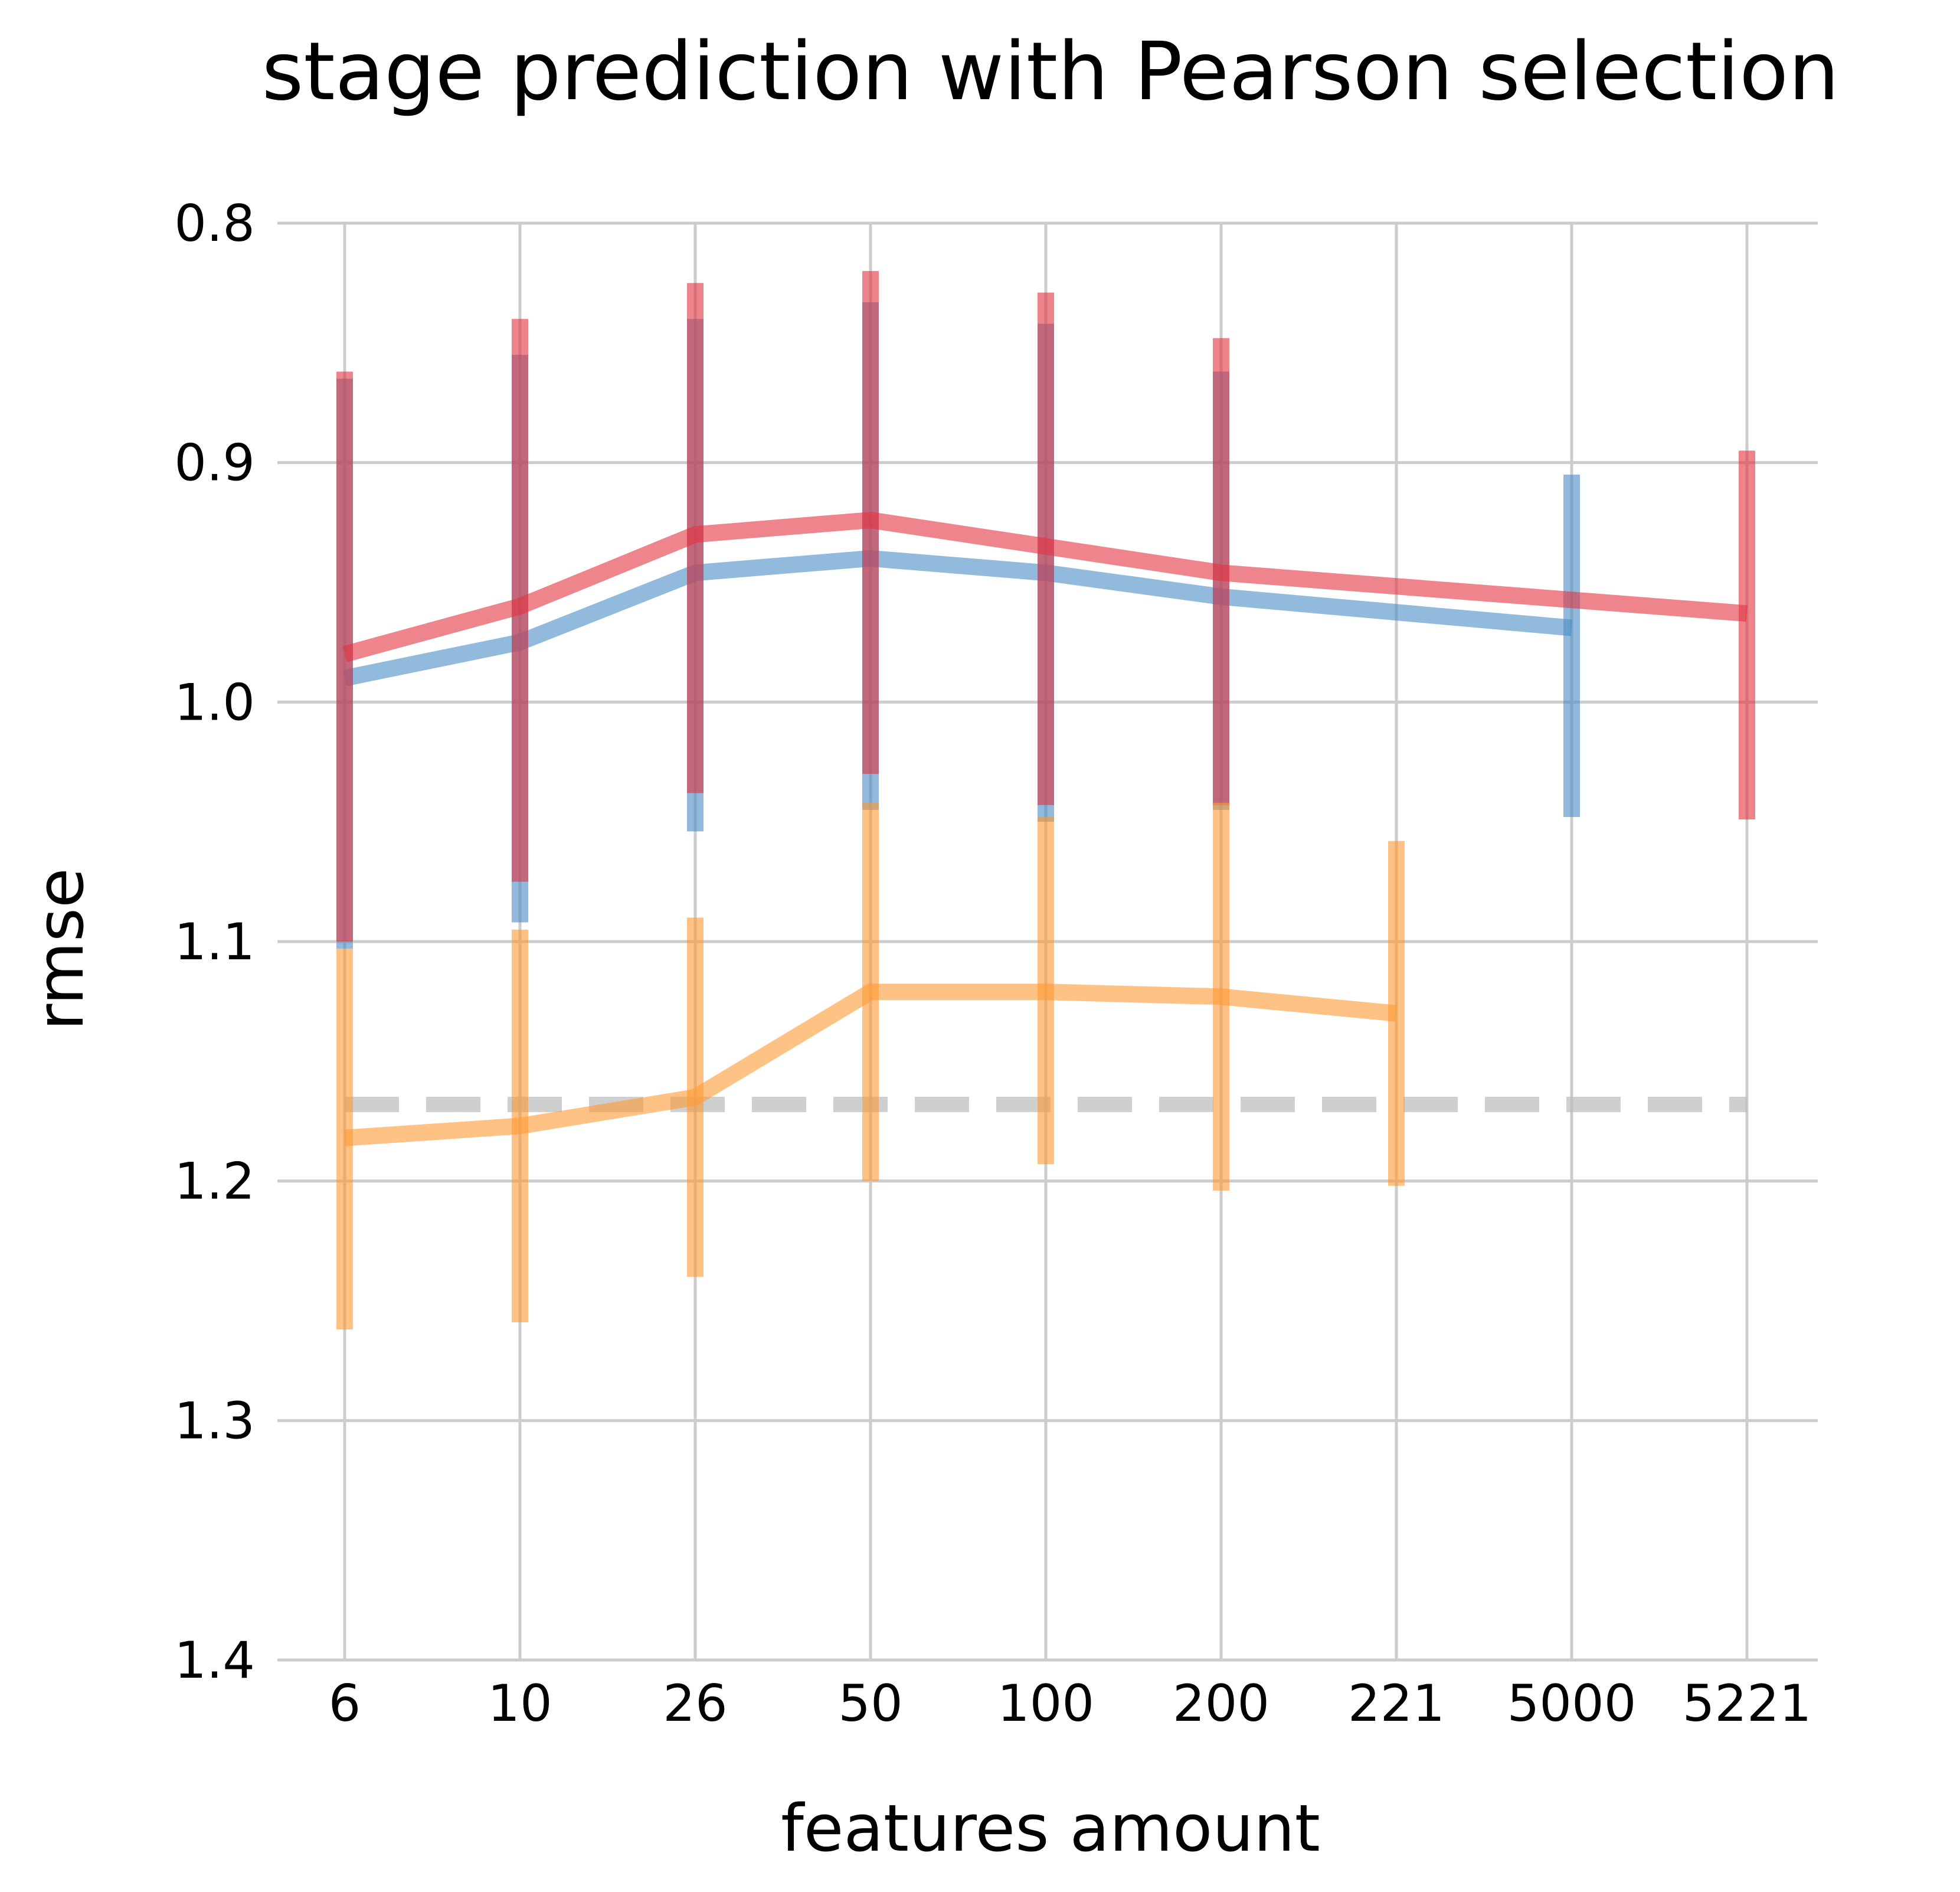 The image size is (1960, 1892). Describe the element at coordinates (60, 949) in the screenshot. I see `y-axis-label: rmse` at that location.